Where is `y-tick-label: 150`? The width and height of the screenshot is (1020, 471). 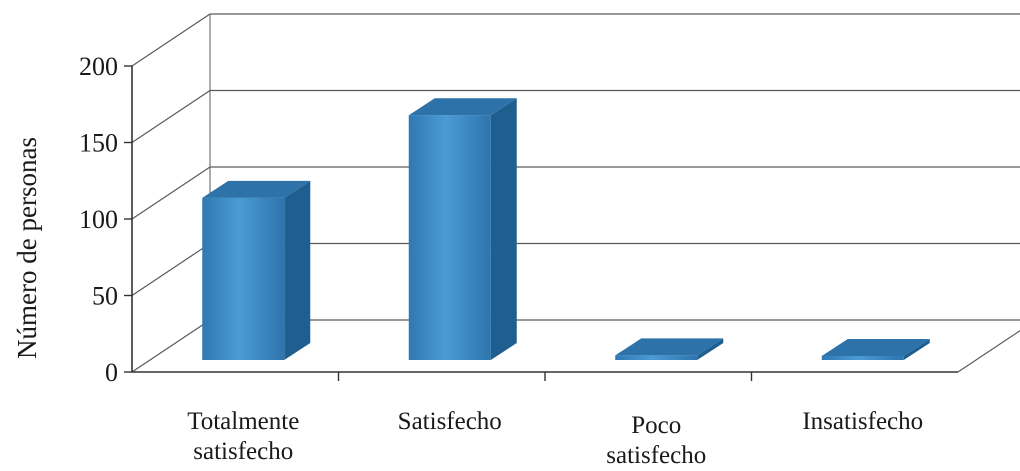 y-tick-label: 150 is located at coordinates (98, 143).